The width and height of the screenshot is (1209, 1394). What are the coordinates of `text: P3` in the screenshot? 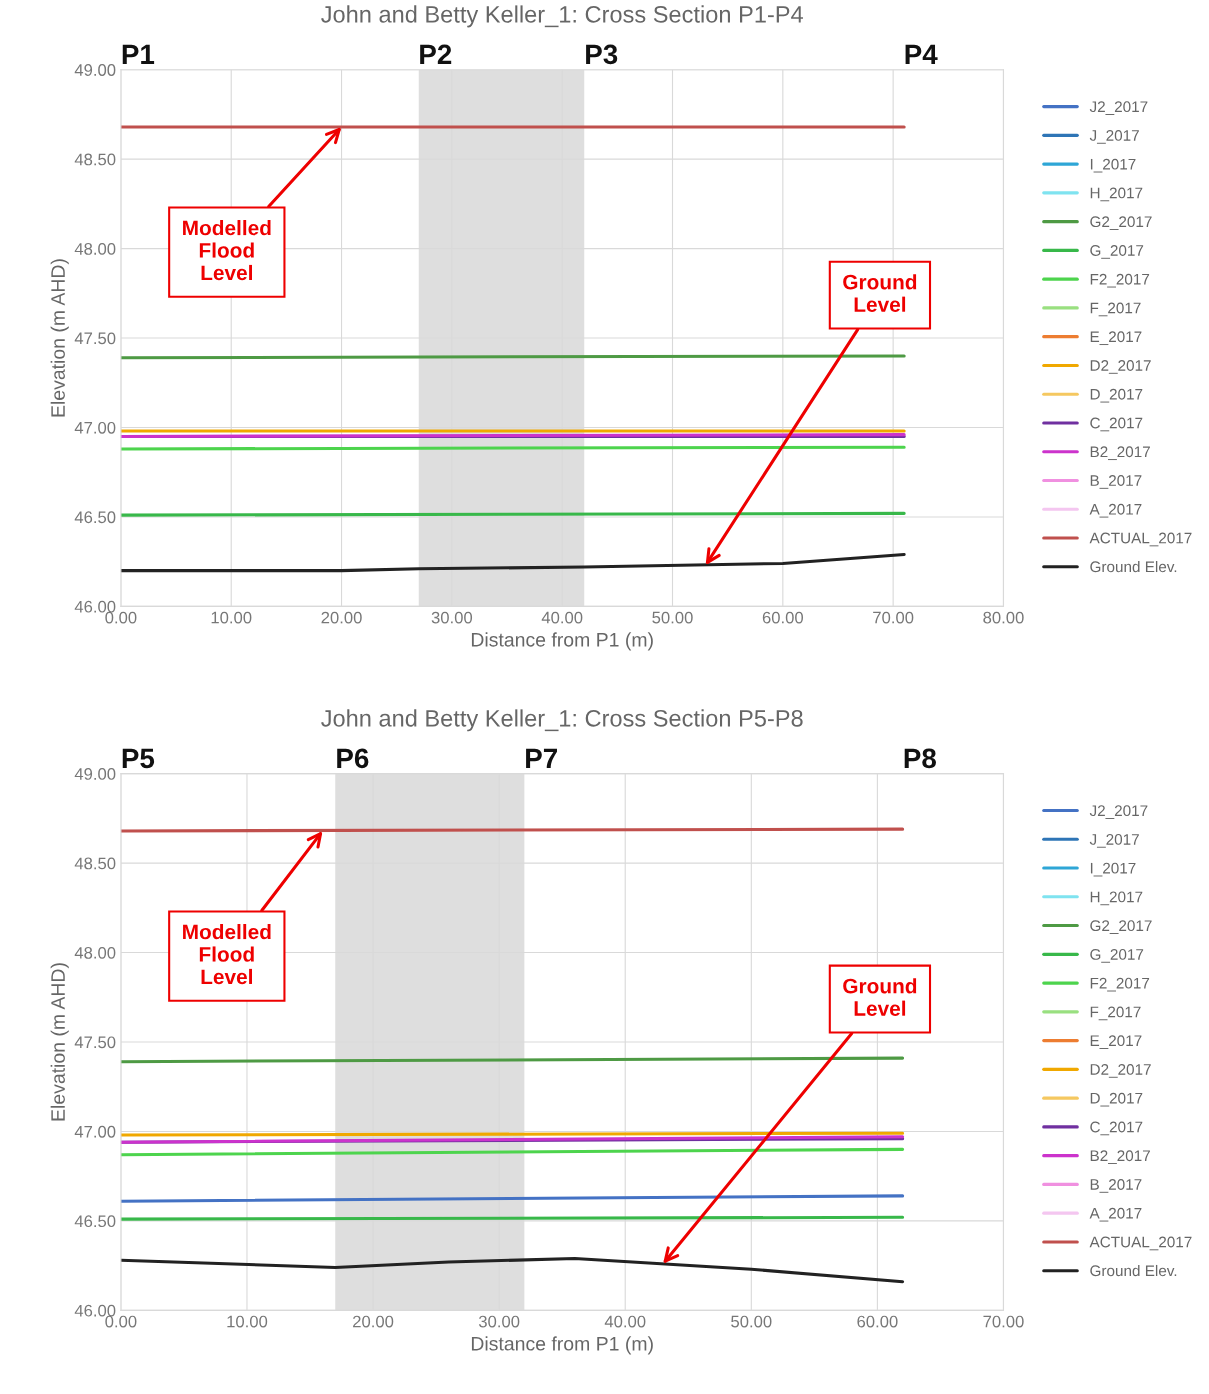 It's located at (602, 54).